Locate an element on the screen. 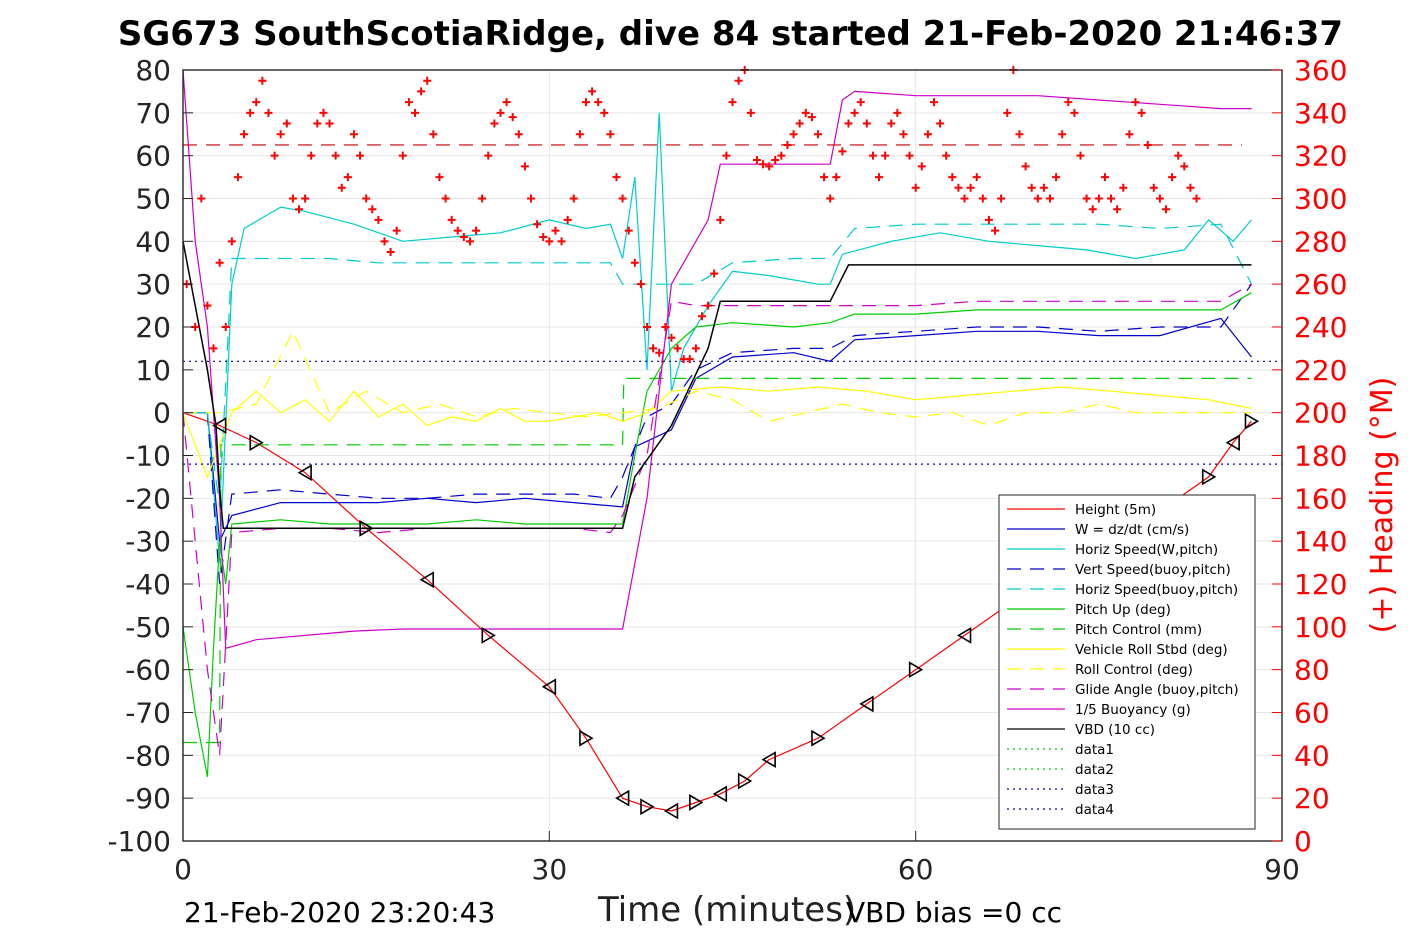 The width and height of the screenshot is (1417, 949). y-tick-label: -10 is located at coordinates (148, 456).